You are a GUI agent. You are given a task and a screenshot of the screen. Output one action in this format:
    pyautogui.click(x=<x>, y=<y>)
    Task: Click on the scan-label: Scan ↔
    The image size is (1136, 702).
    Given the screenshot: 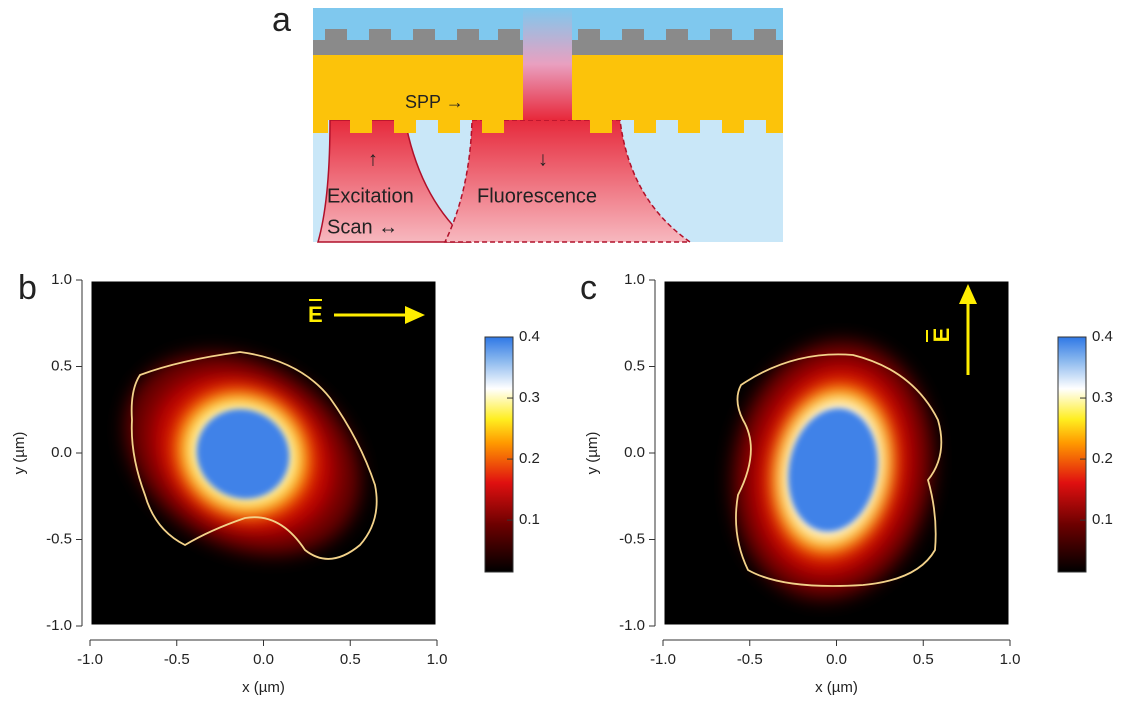 What is the action you would take?
    pyautogui.click(x=362, y=227)
    